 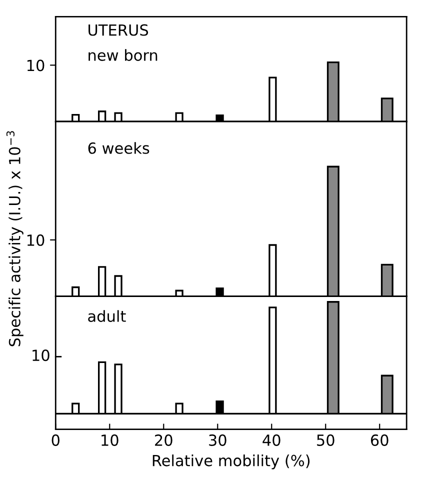 What do you see at coordinates (271, 440) in the screenshot?
I see `x-tick-label: 40` at bounding box center [271, 440].